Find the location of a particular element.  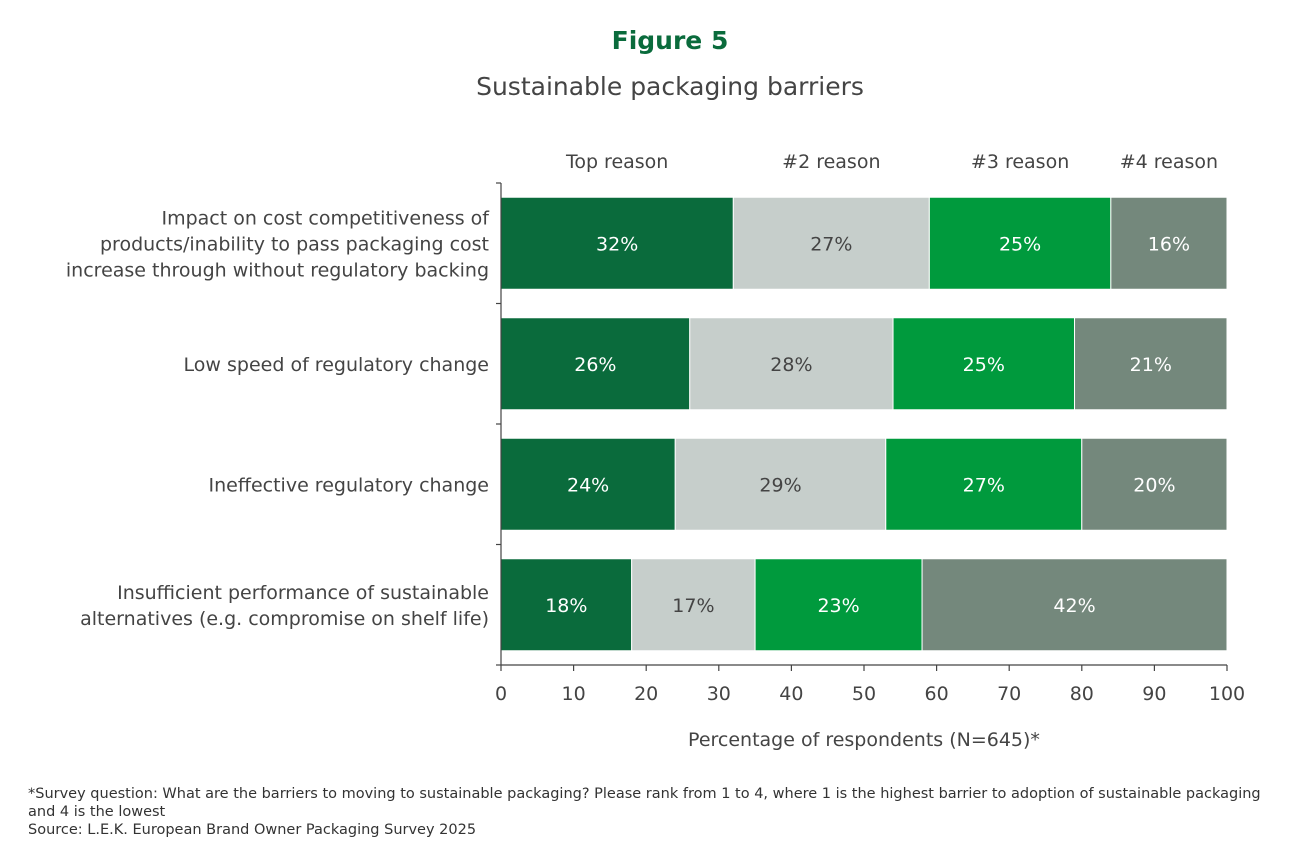

x-tick-label: 70 is located at coordinates (1009, 694).